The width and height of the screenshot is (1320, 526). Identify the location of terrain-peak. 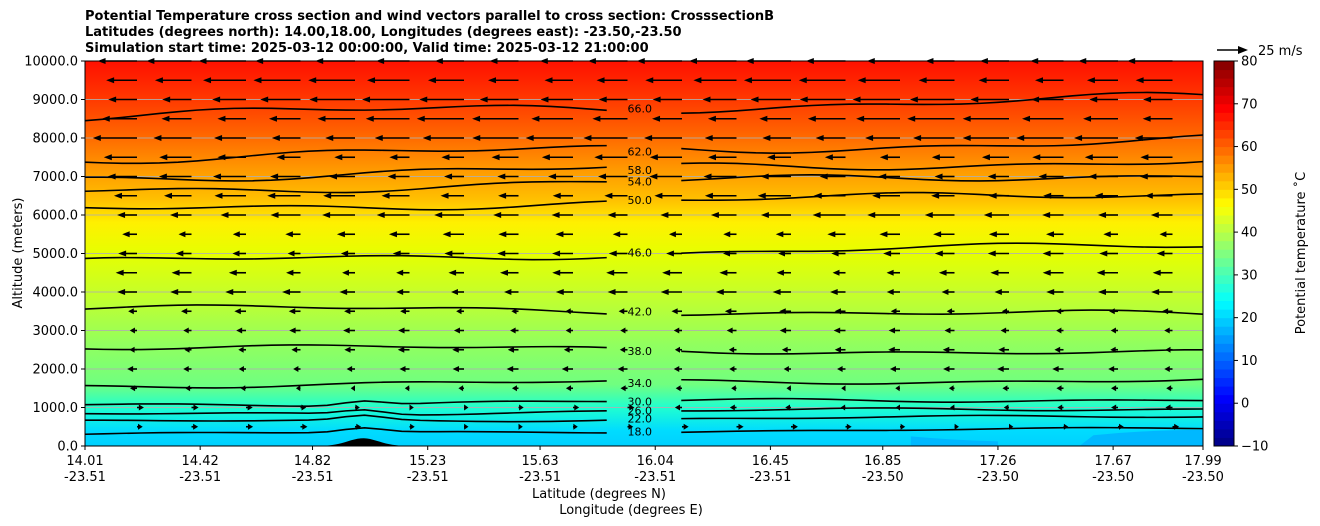
(370, 442).